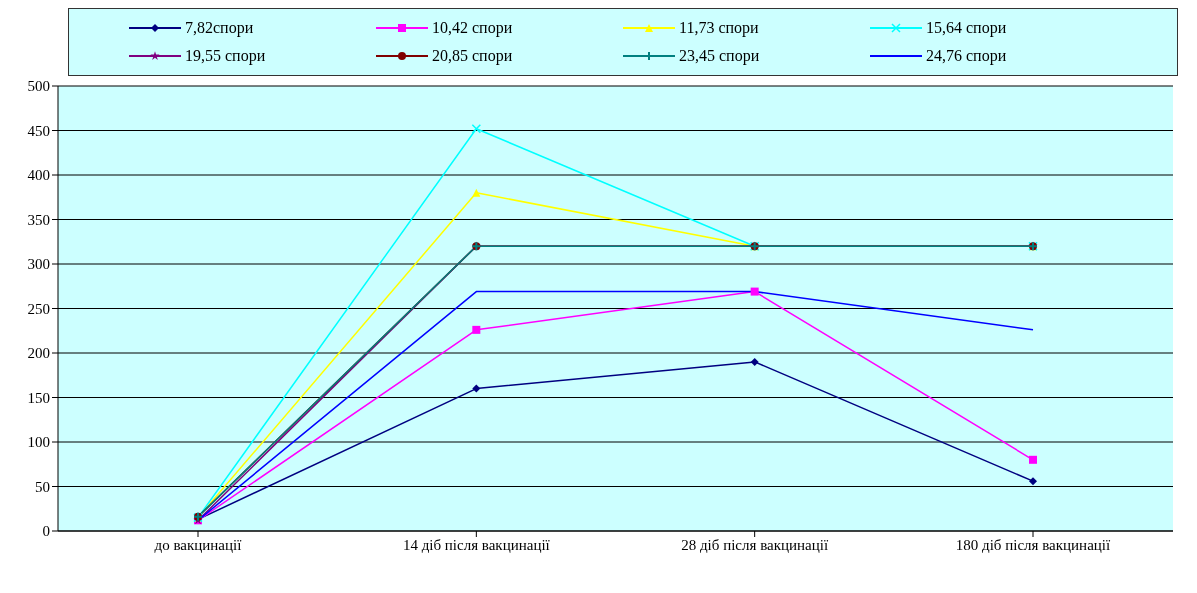  I want to click on legend-label: 20,85 спори, so click(472, 56).